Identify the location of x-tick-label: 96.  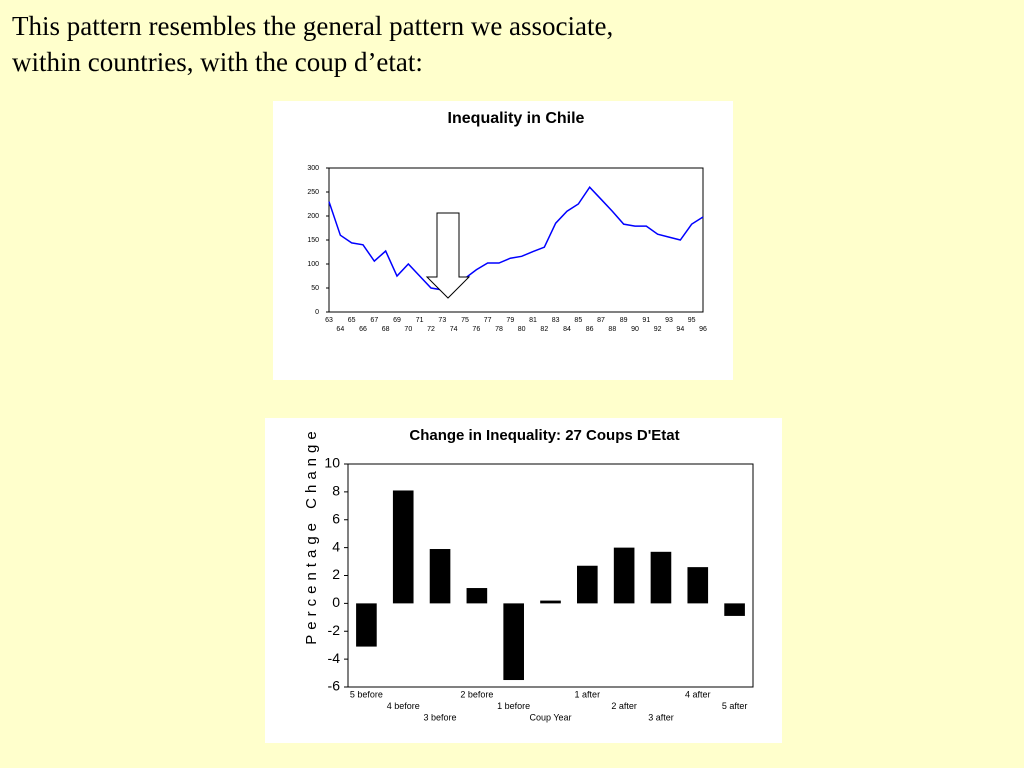
(703, 329).